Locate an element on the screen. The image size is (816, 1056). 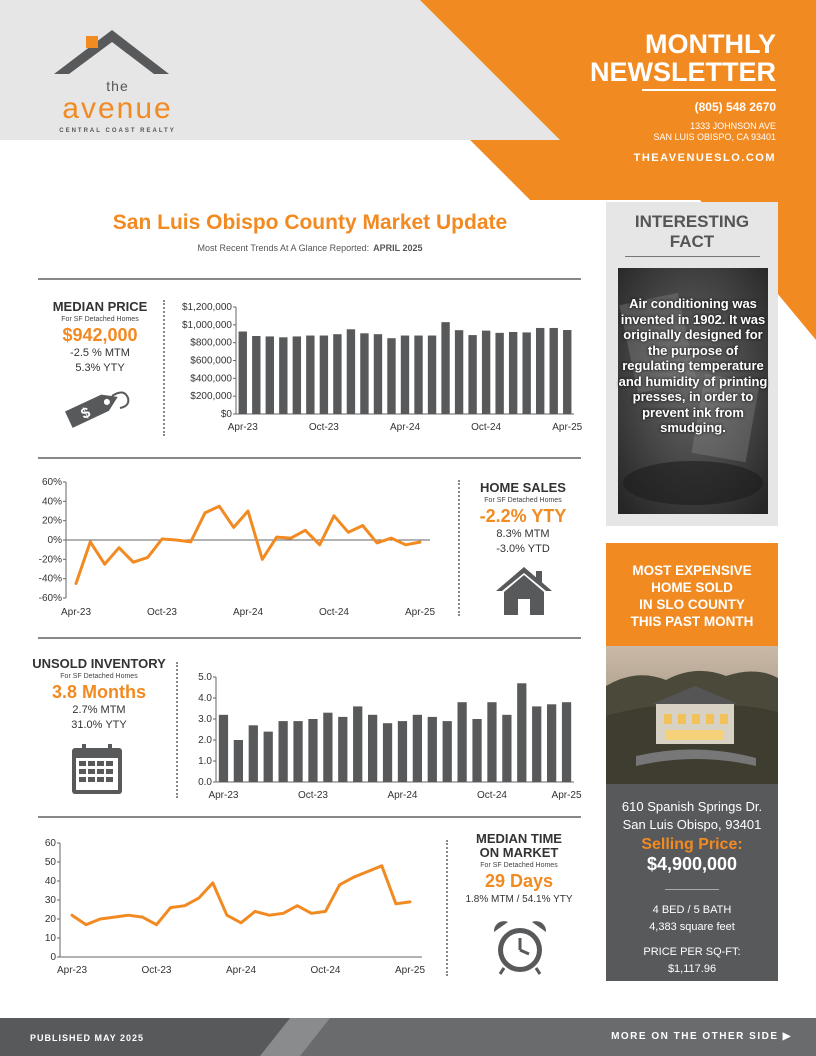
expensive-heading-line2: HOME SOLD is located at coordinates (692, 587).